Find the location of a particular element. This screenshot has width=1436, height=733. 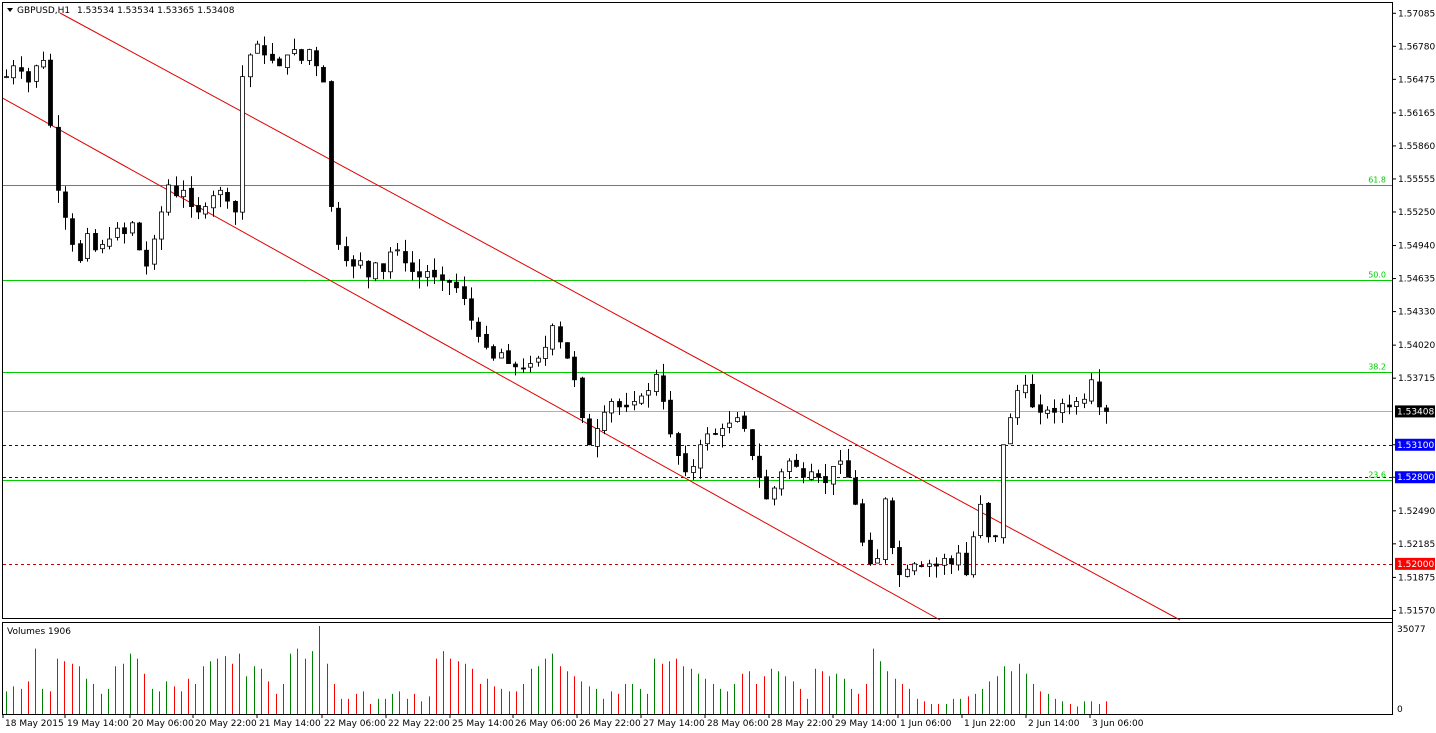

price-tick-label: 1.54635 is located at coordinates (1416, 280).